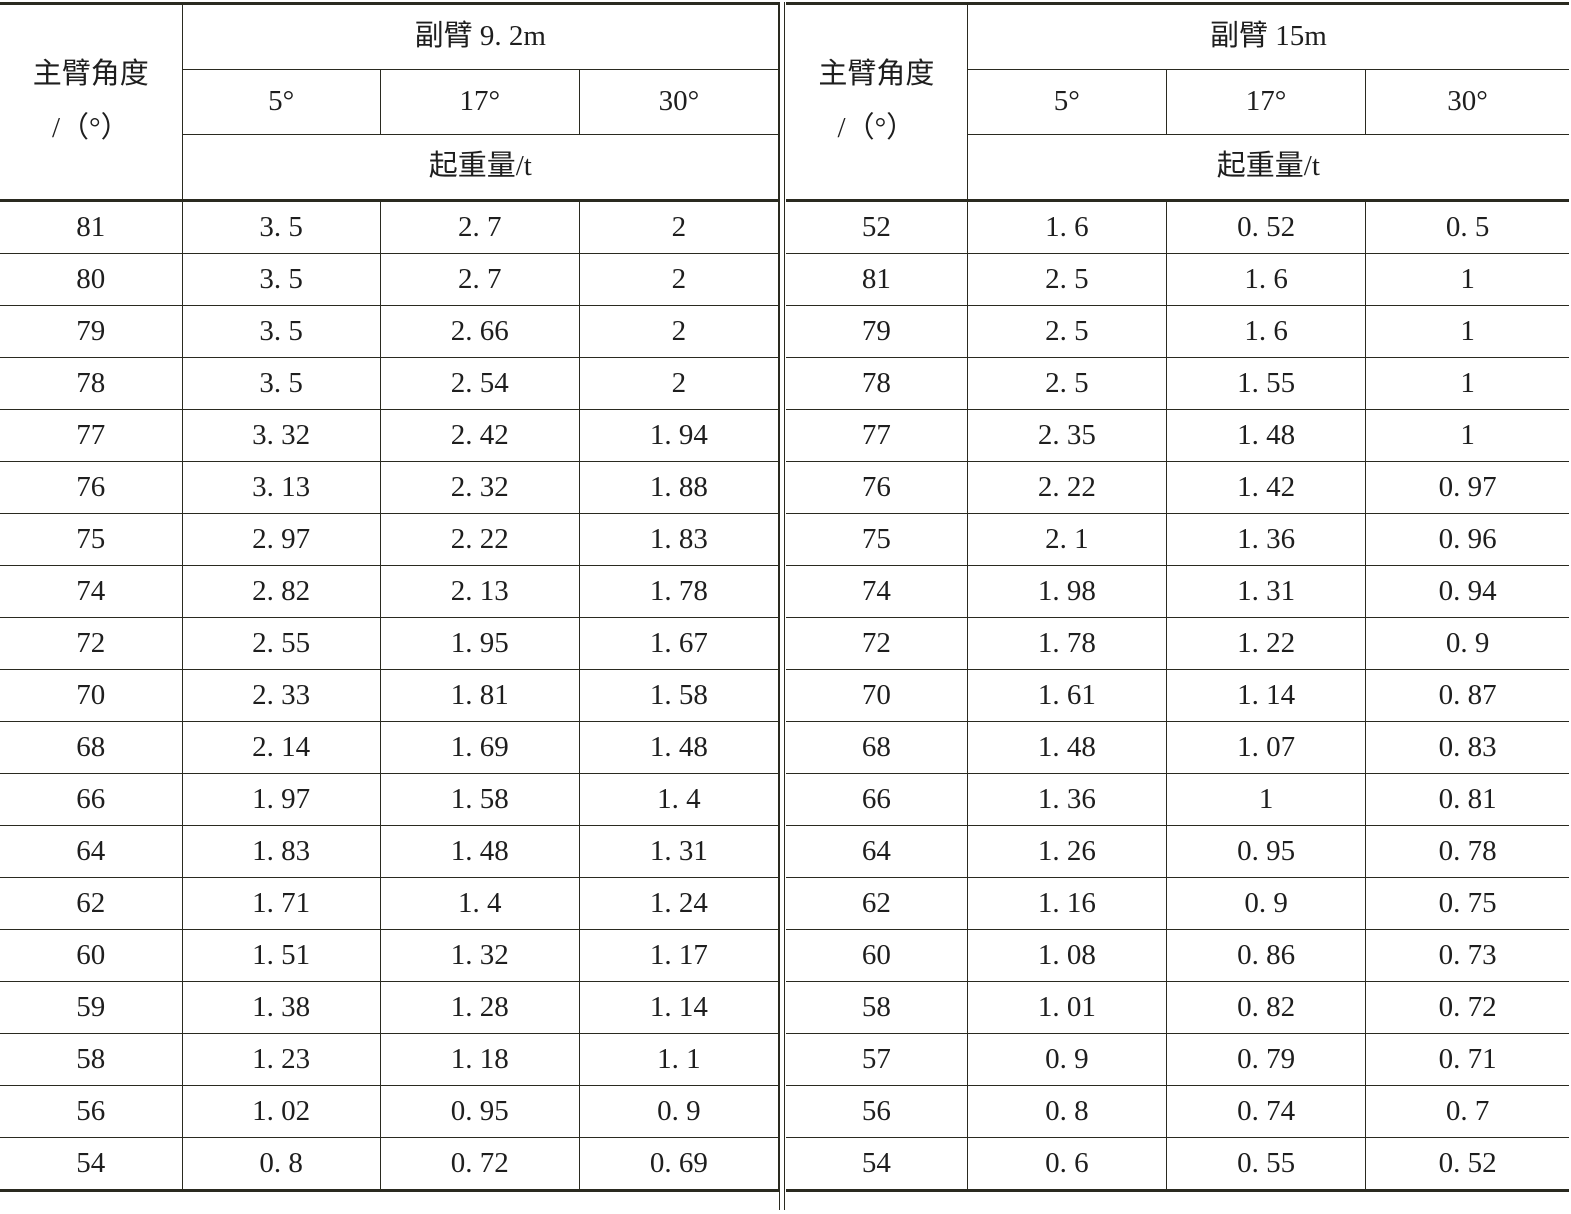 The height and width of the screenshot is (1214, 1571). I want to click on boom-angle-cell: 74, so click(877, 591).